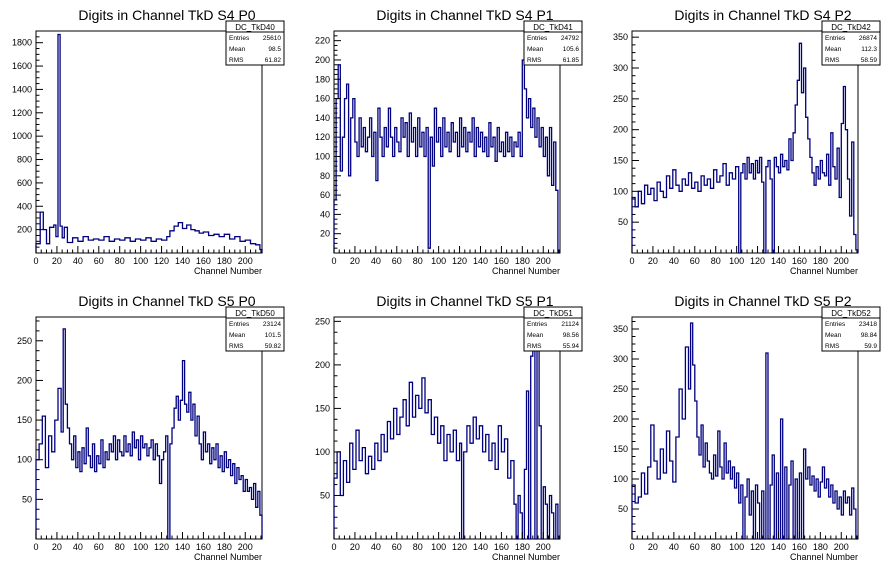 Image resolution: width=896 pixels, height=579 pixels. Describe the element at coordinates (620, 37) in the screenshot. I see `y-tick-label: 350` at that location.